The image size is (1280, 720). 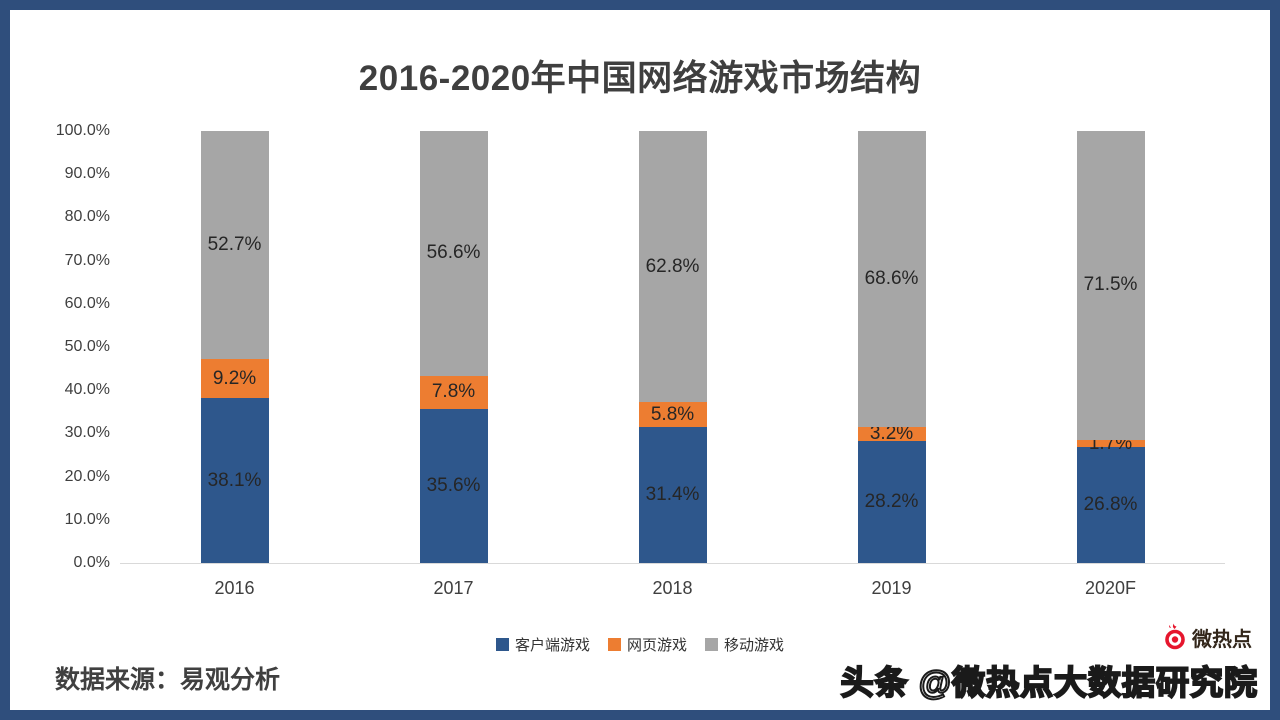 I want to click on bar-segment: 68.6%, so click(x=891, y=279).